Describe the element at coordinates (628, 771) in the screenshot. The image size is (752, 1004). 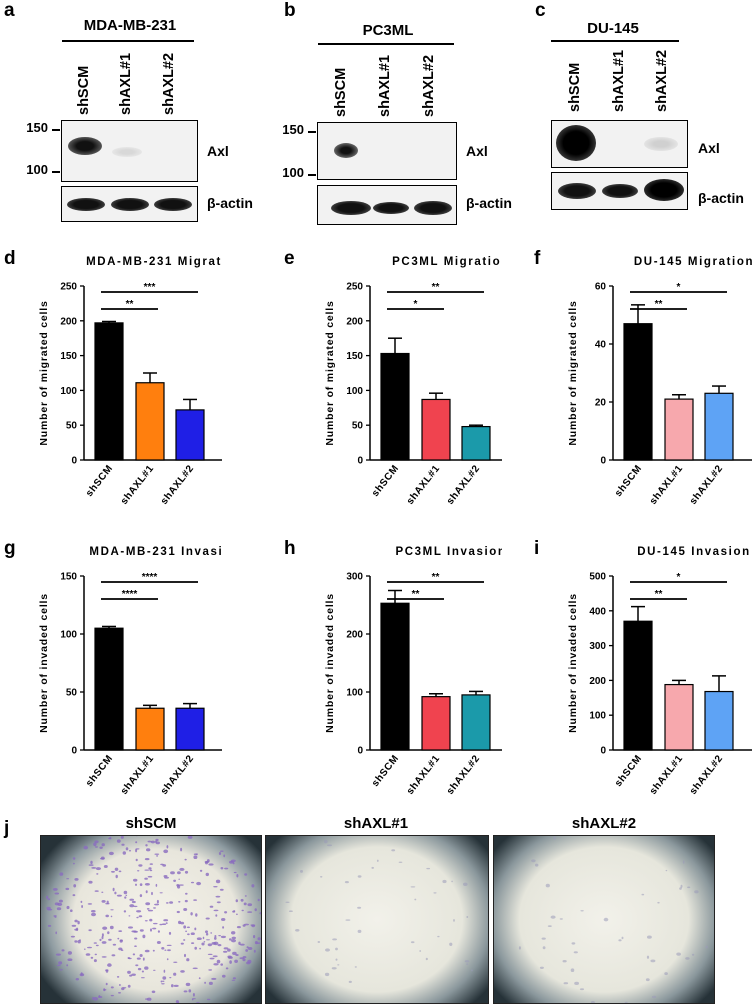
I see `x-tick-label: shSCM` at that location.